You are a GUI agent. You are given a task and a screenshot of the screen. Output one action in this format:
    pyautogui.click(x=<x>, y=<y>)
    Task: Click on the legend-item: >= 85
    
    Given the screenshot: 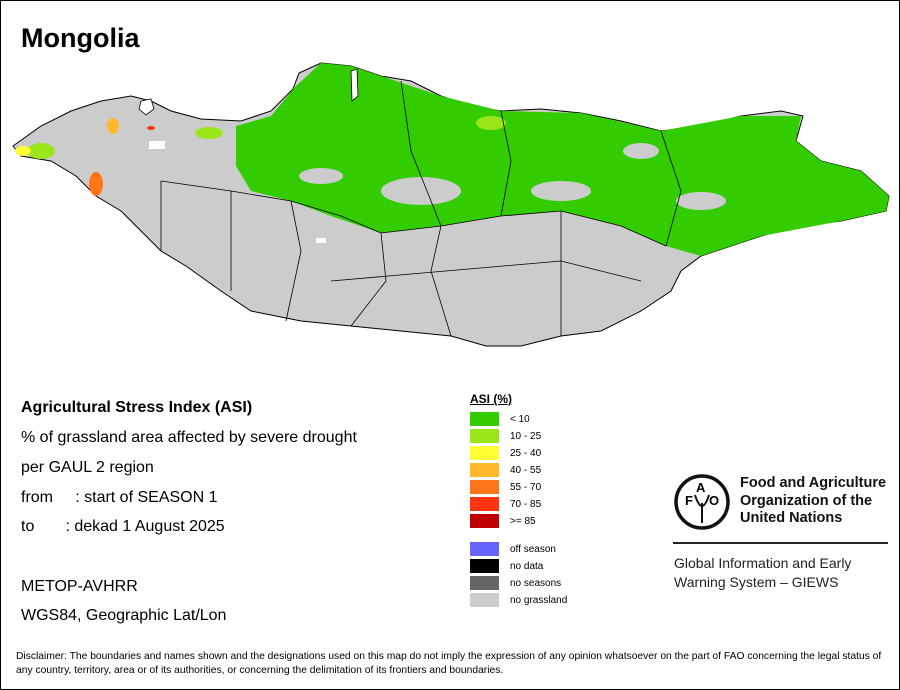 What is the action you would take?
    pyautogui.click(x=503, y=521)
    